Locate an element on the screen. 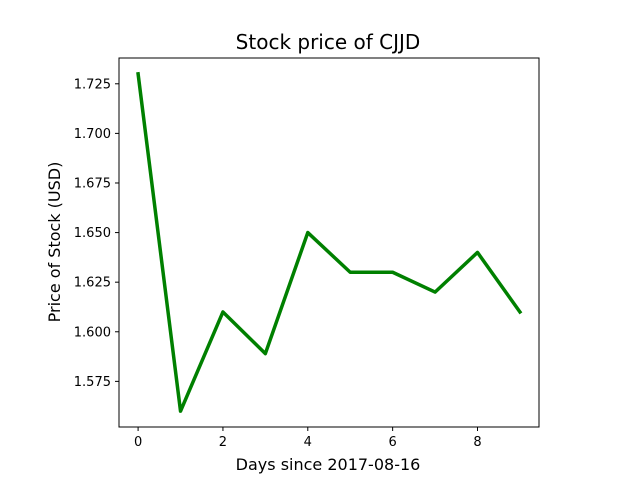 This screenshot has width=640, height=480. y-axis-label: Price of Stock (USD) is located at coordinates (54, 242).